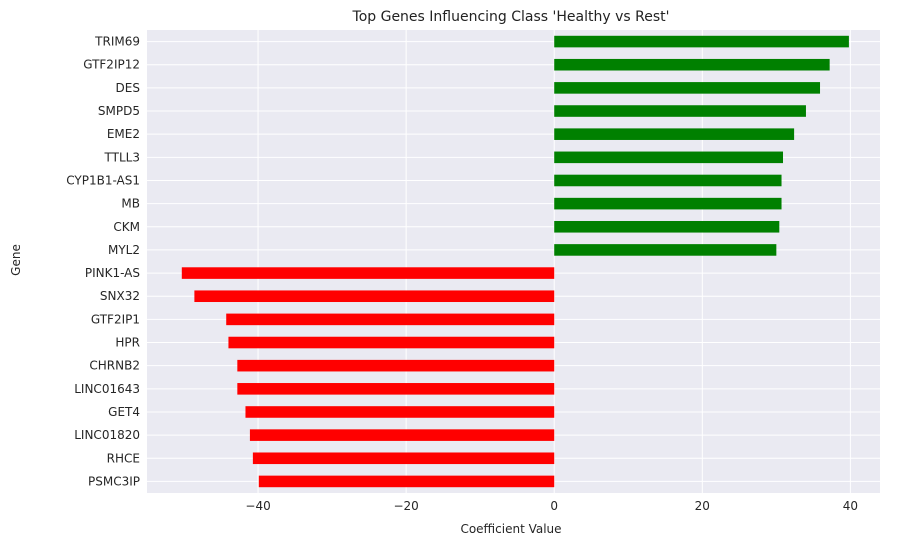 The image size is (908, 545). Describe the element at coordinates (680, 111) in the screenshot. I see `bar-smpd5` at that location.